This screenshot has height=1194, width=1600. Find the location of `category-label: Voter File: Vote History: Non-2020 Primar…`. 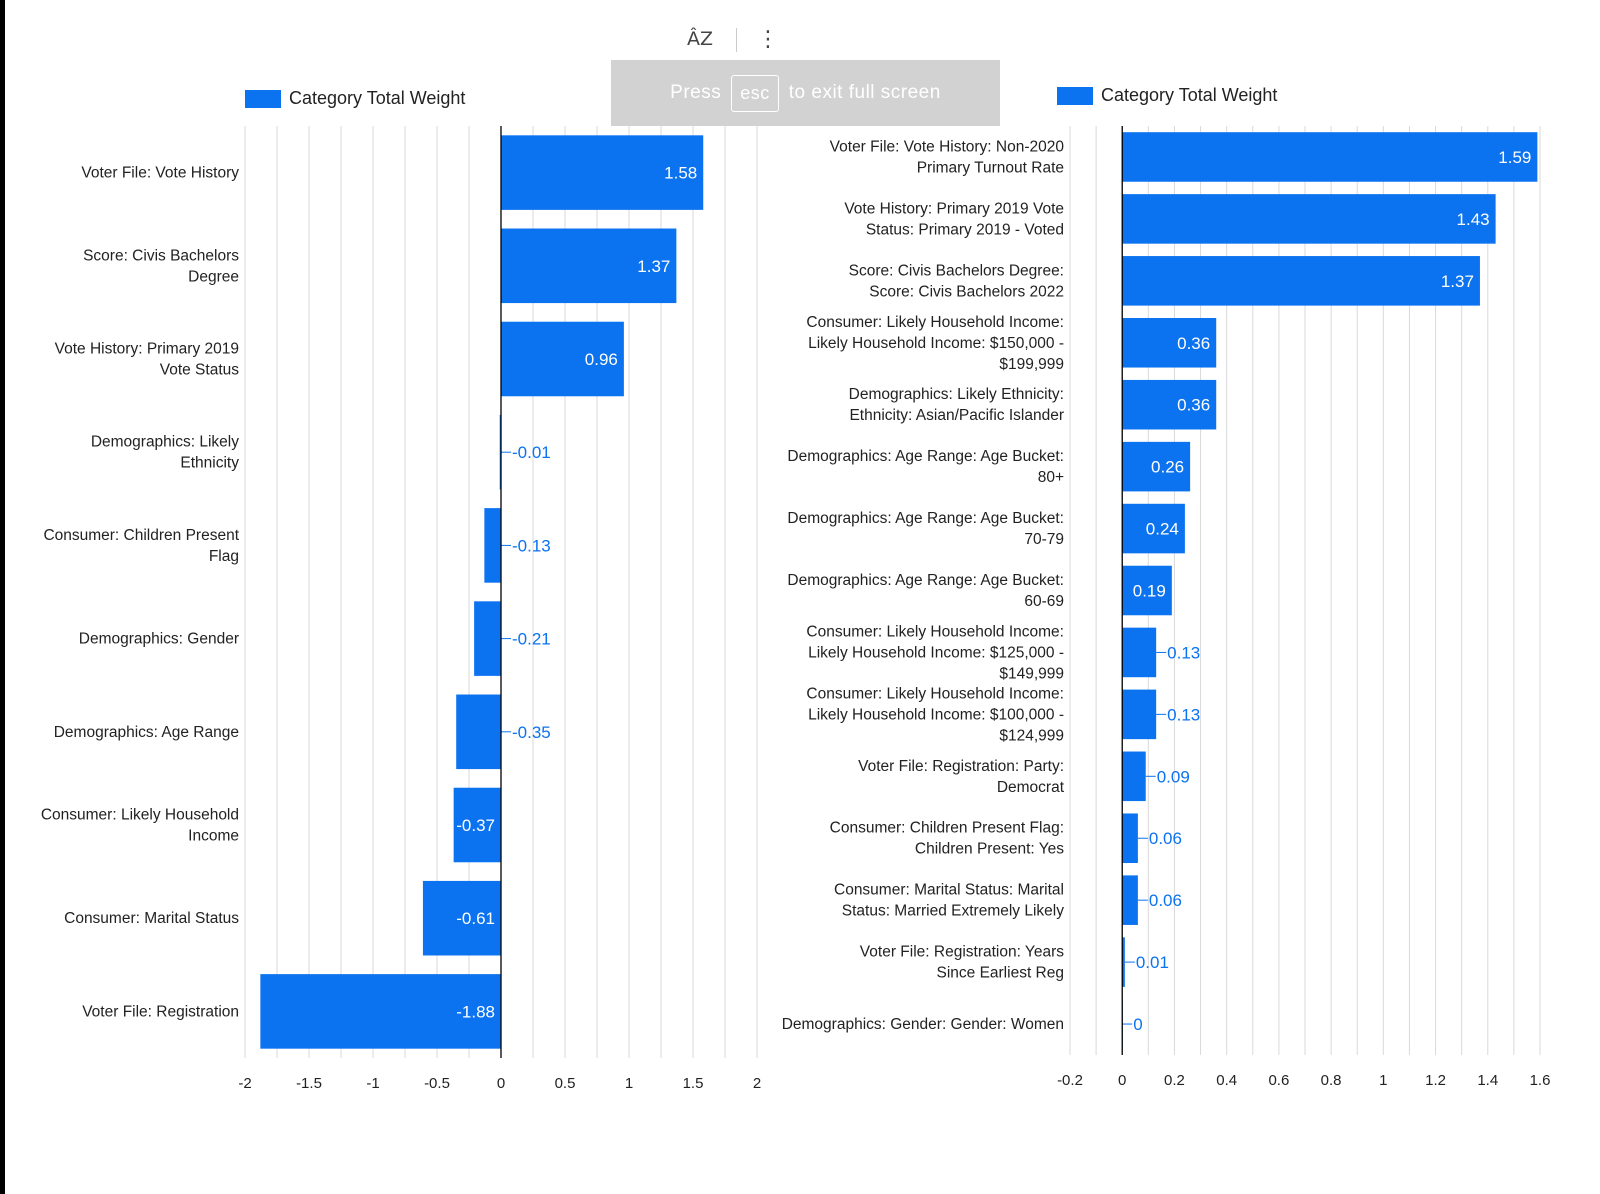

category-label: Voter File: Vote History: Non-2020 Primar… is located at coordinates (947, 157).